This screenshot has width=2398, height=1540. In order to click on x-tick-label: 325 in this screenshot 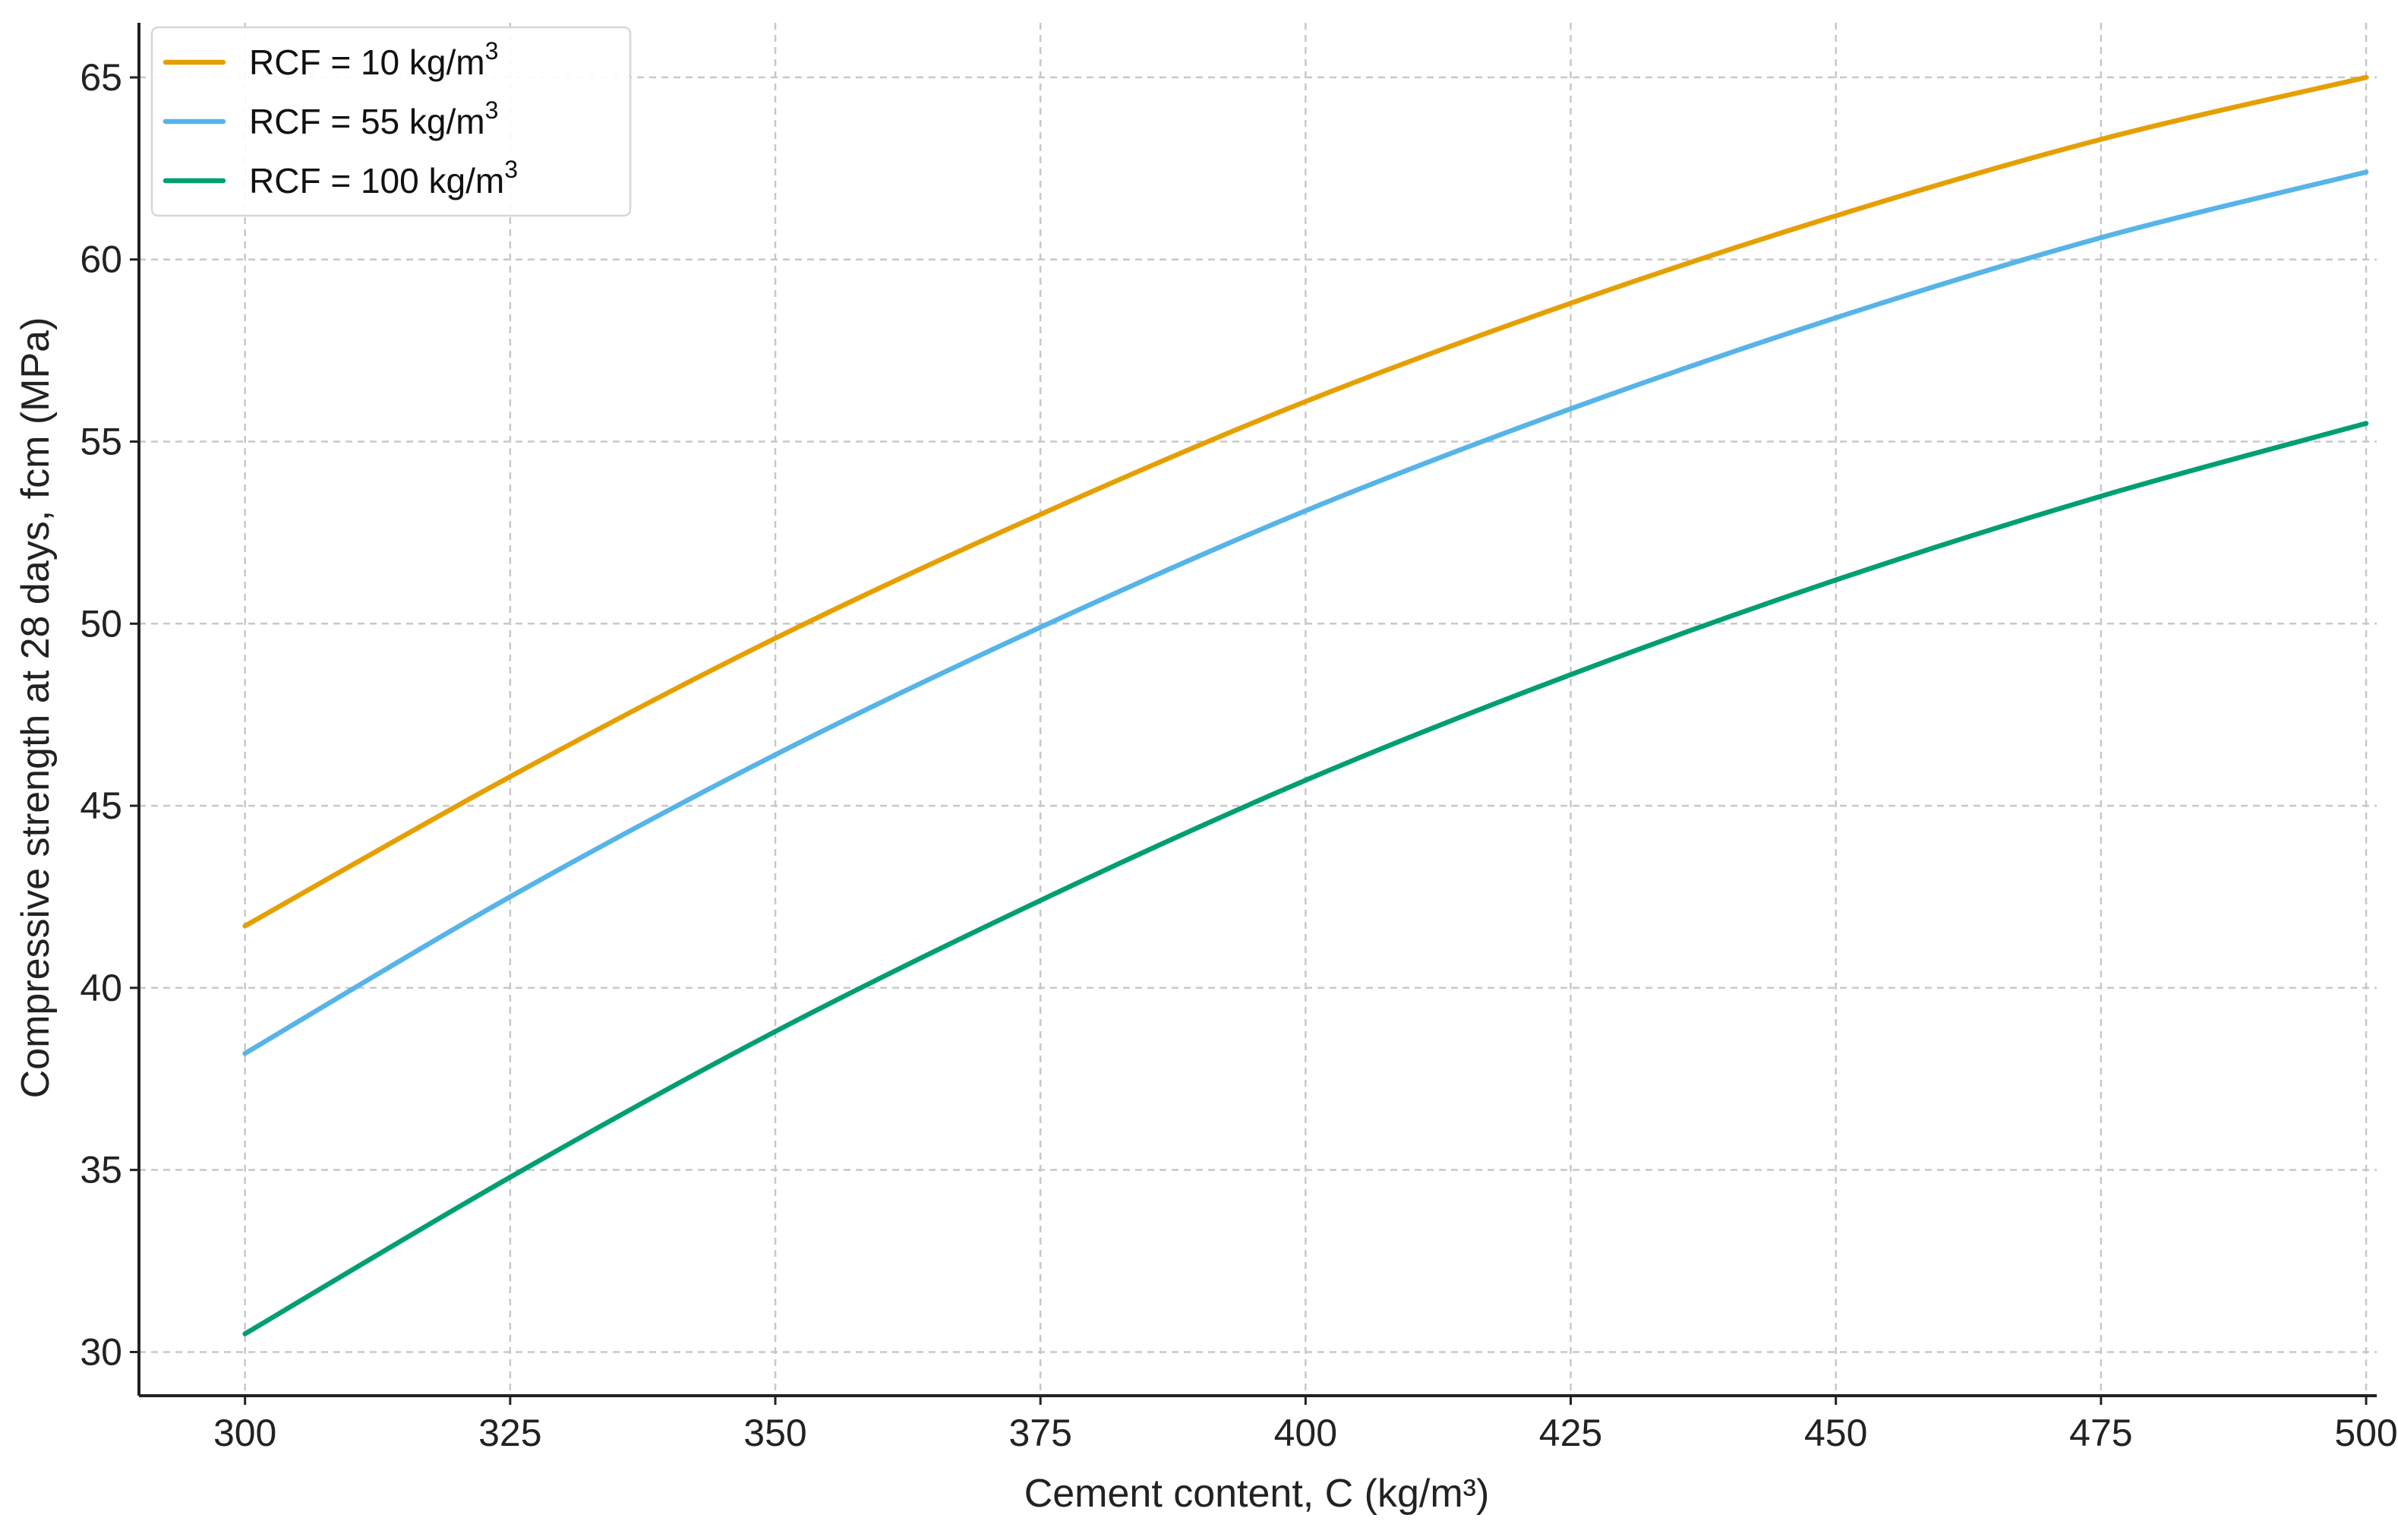, I will do `click(509, 1433)`.